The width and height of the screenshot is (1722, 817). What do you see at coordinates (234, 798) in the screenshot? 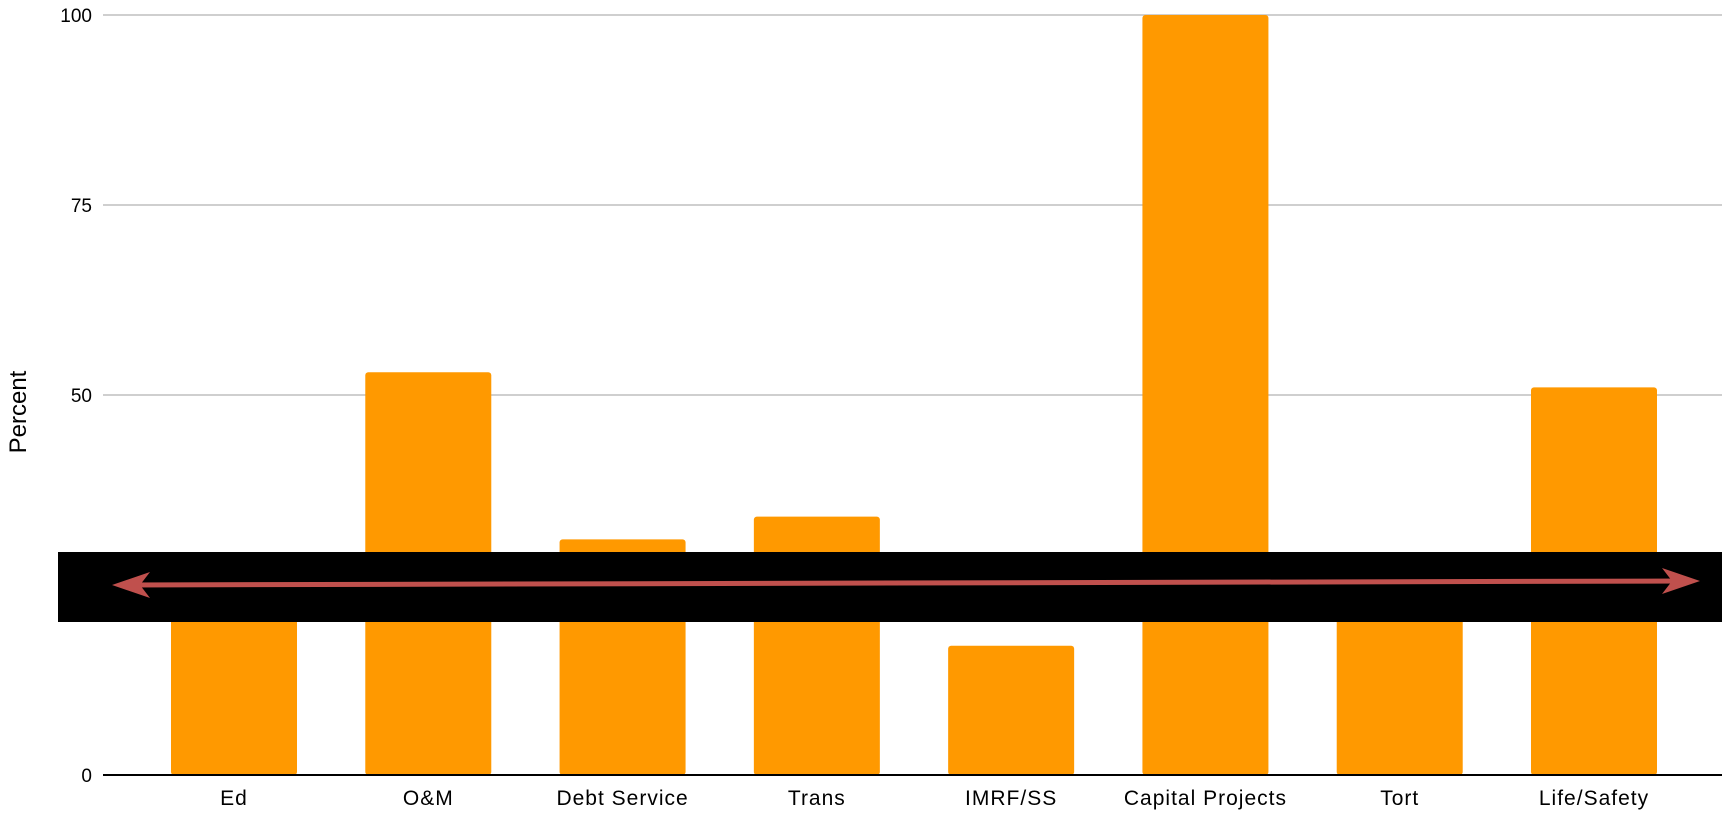
I see `x-tick-label: Ed` at bounding box center [234, 798].